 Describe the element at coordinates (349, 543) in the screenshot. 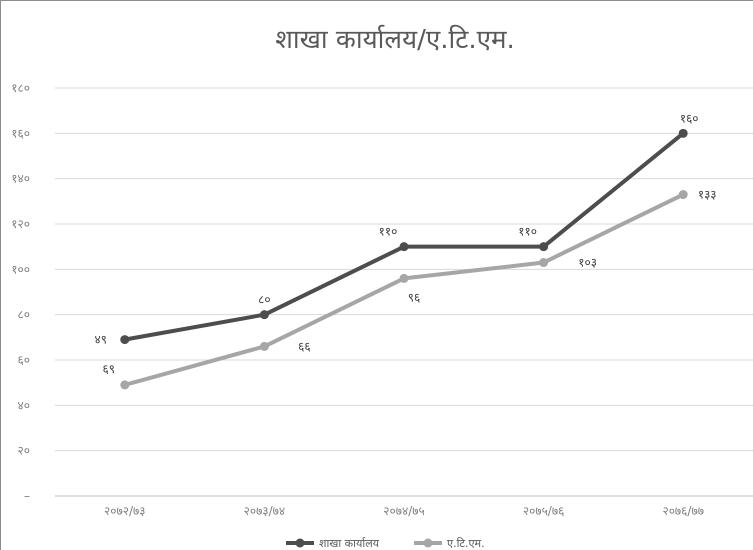

I see `legend-label: शाखा कार्यालय` at that location.